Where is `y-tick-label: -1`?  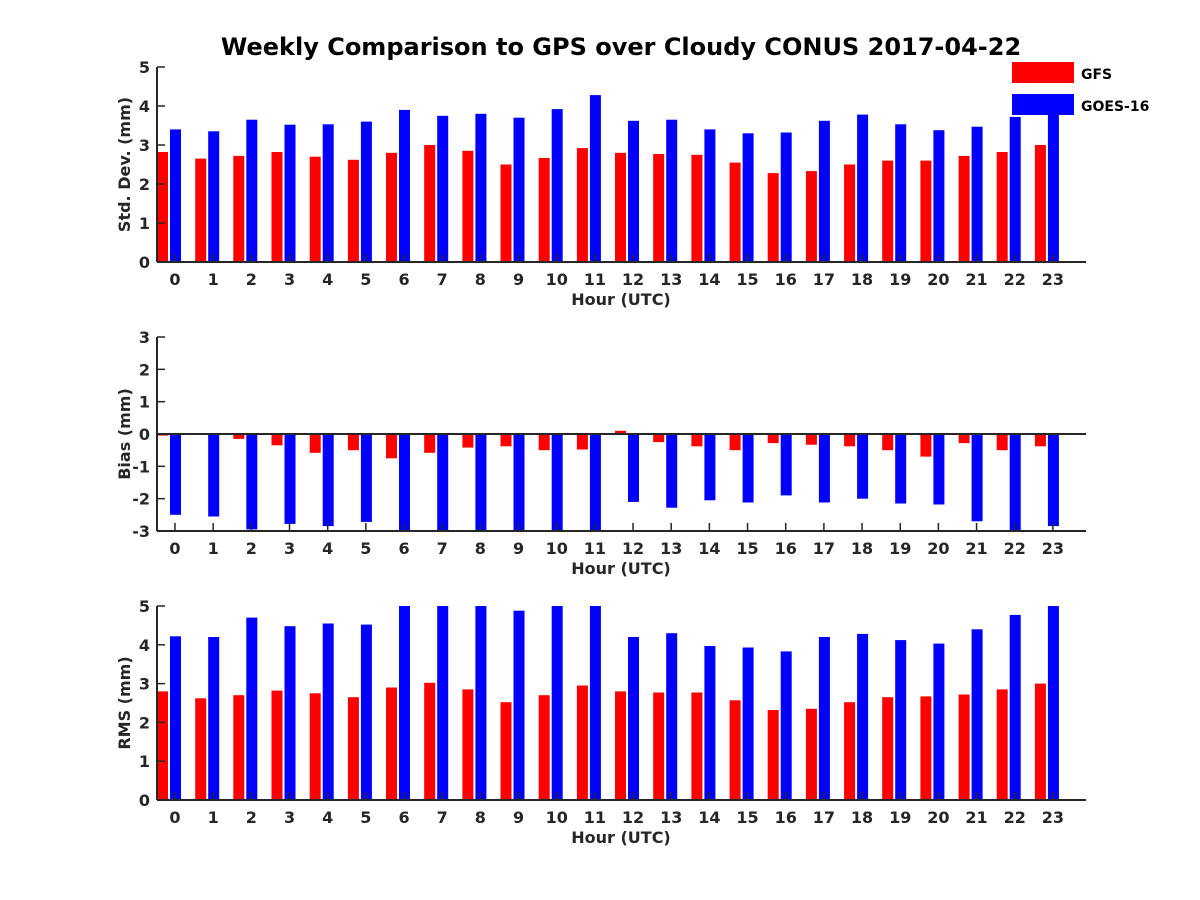
y-tick-label: -1 is located at coordinates (141, 466).